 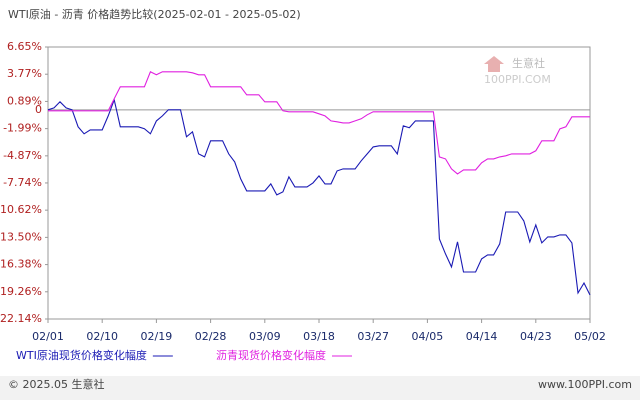 What do you see at coordinates (22, 182) in the screenshot?
I see `y-tick-label: -7.74%` at bounding box center [22, 182].